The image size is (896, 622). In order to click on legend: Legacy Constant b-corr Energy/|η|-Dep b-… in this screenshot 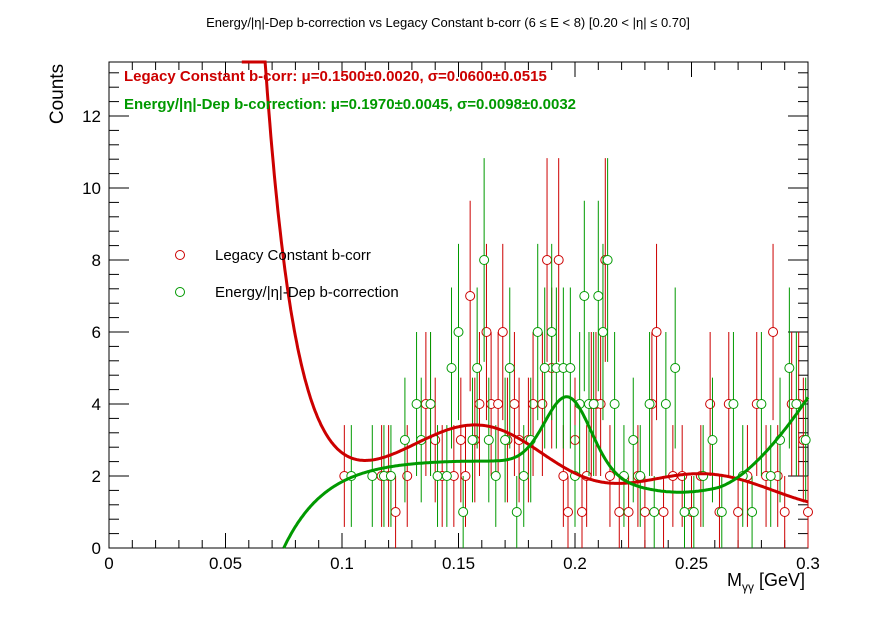, I will do `click(287, 274)`.